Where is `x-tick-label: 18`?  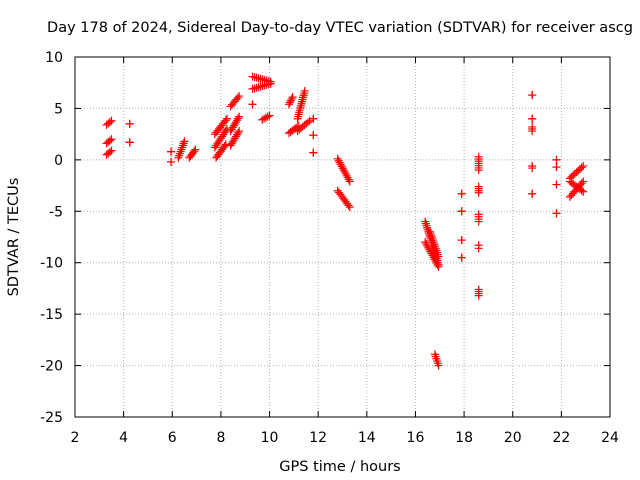 x-tick-label: 18 is located at coordinates (464, 438).